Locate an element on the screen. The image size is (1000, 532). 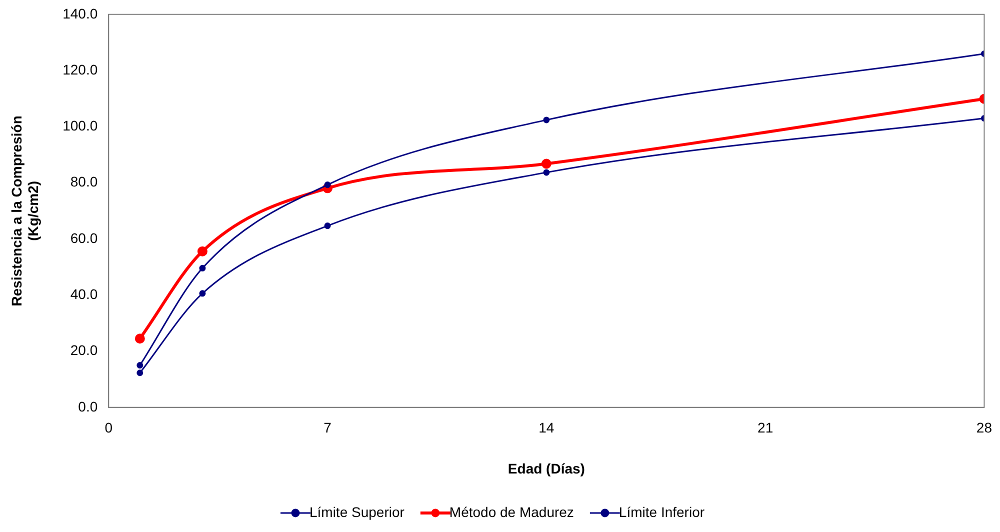
y-tick-label: 40.0 is located at coordinates (84, 294).